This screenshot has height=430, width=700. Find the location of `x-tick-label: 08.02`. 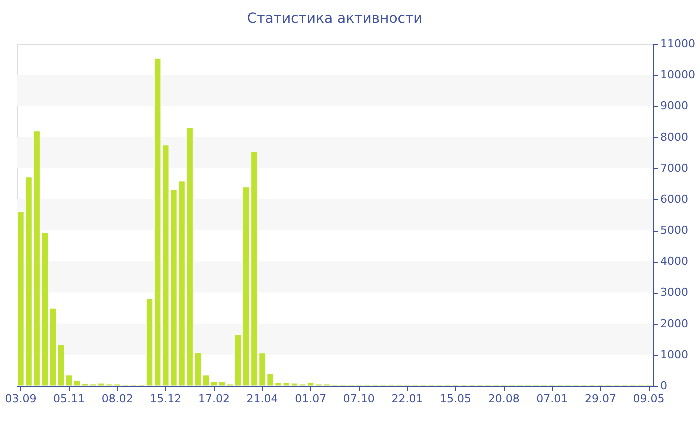

x-tick-label: 08.02 is located at coordinates (118, 399).